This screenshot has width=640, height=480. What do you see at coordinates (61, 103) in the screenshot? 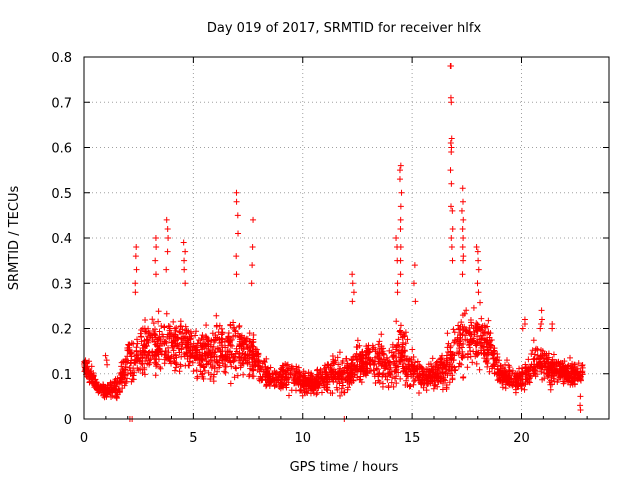
I see `y-tick-label: 0.7` at bounding box center [61, 103].